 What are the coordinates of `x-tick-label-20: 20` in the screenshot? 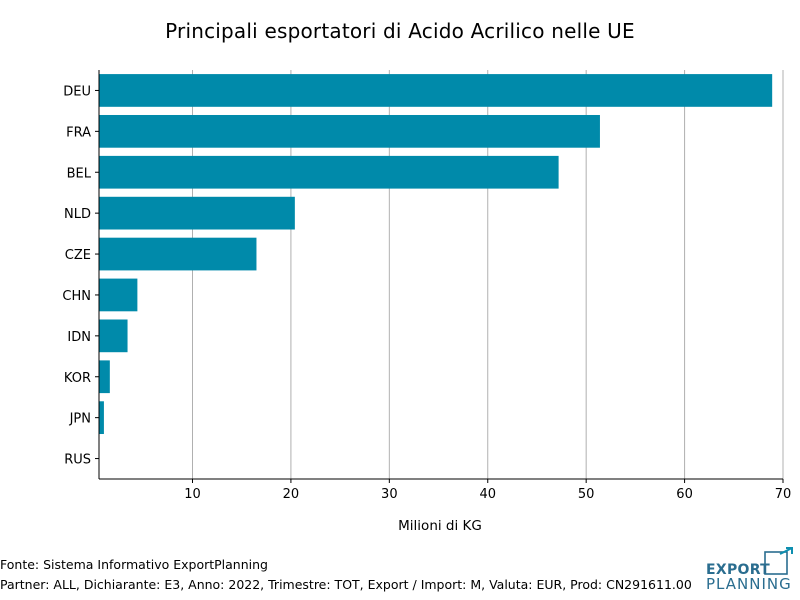 It's located at (291, 494).